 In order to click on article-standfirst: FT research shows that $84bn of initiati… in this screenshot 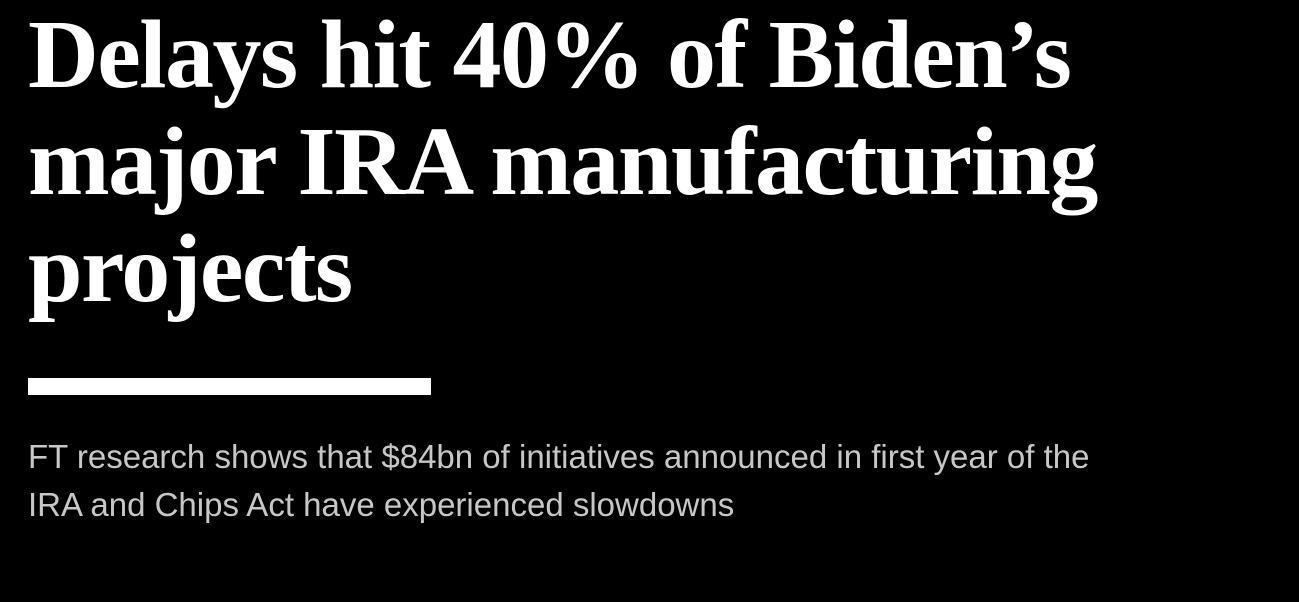, I will do `click(558, 481)`.